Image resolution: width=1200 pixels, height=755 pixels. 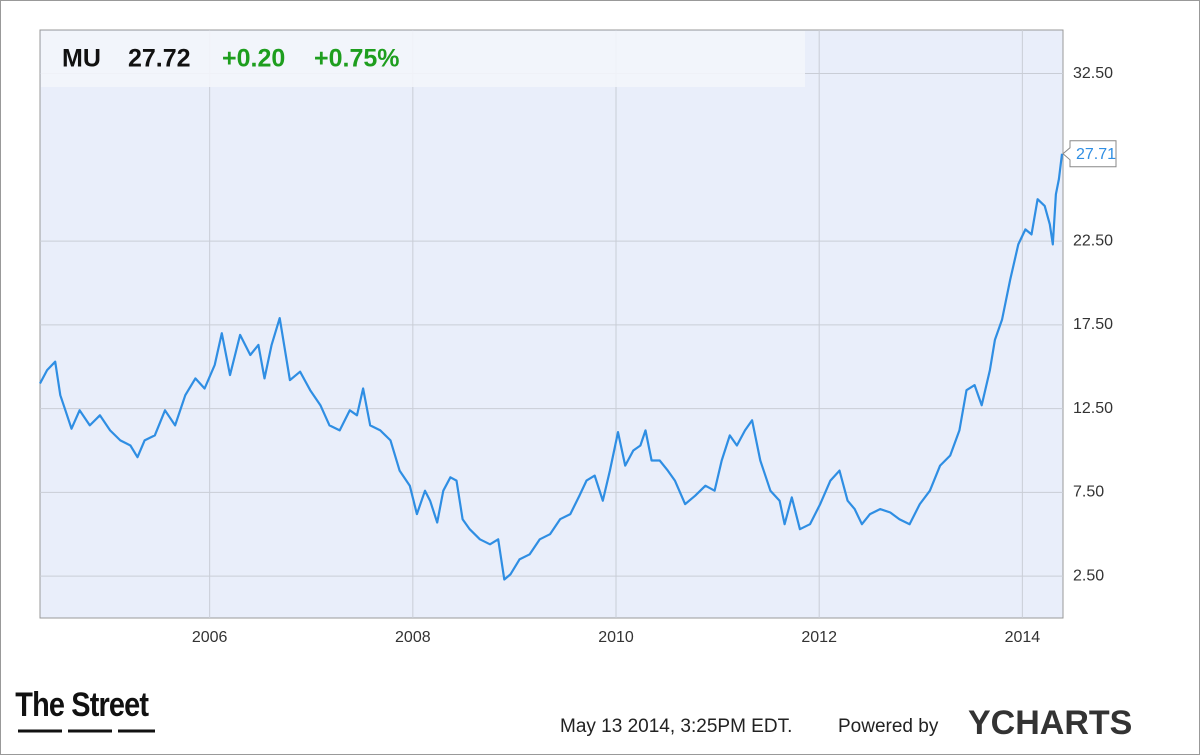 I want to click on y-tick-label: 7.50, so click(x=1088, y=492).